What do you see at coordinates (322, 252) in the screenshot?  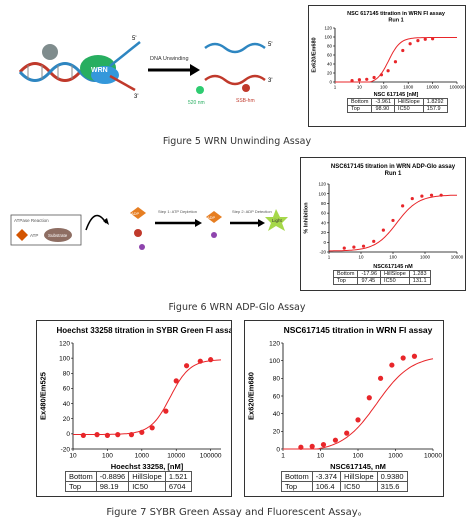 I see `y-tick-label: -20` at bounding box center [322, 252].